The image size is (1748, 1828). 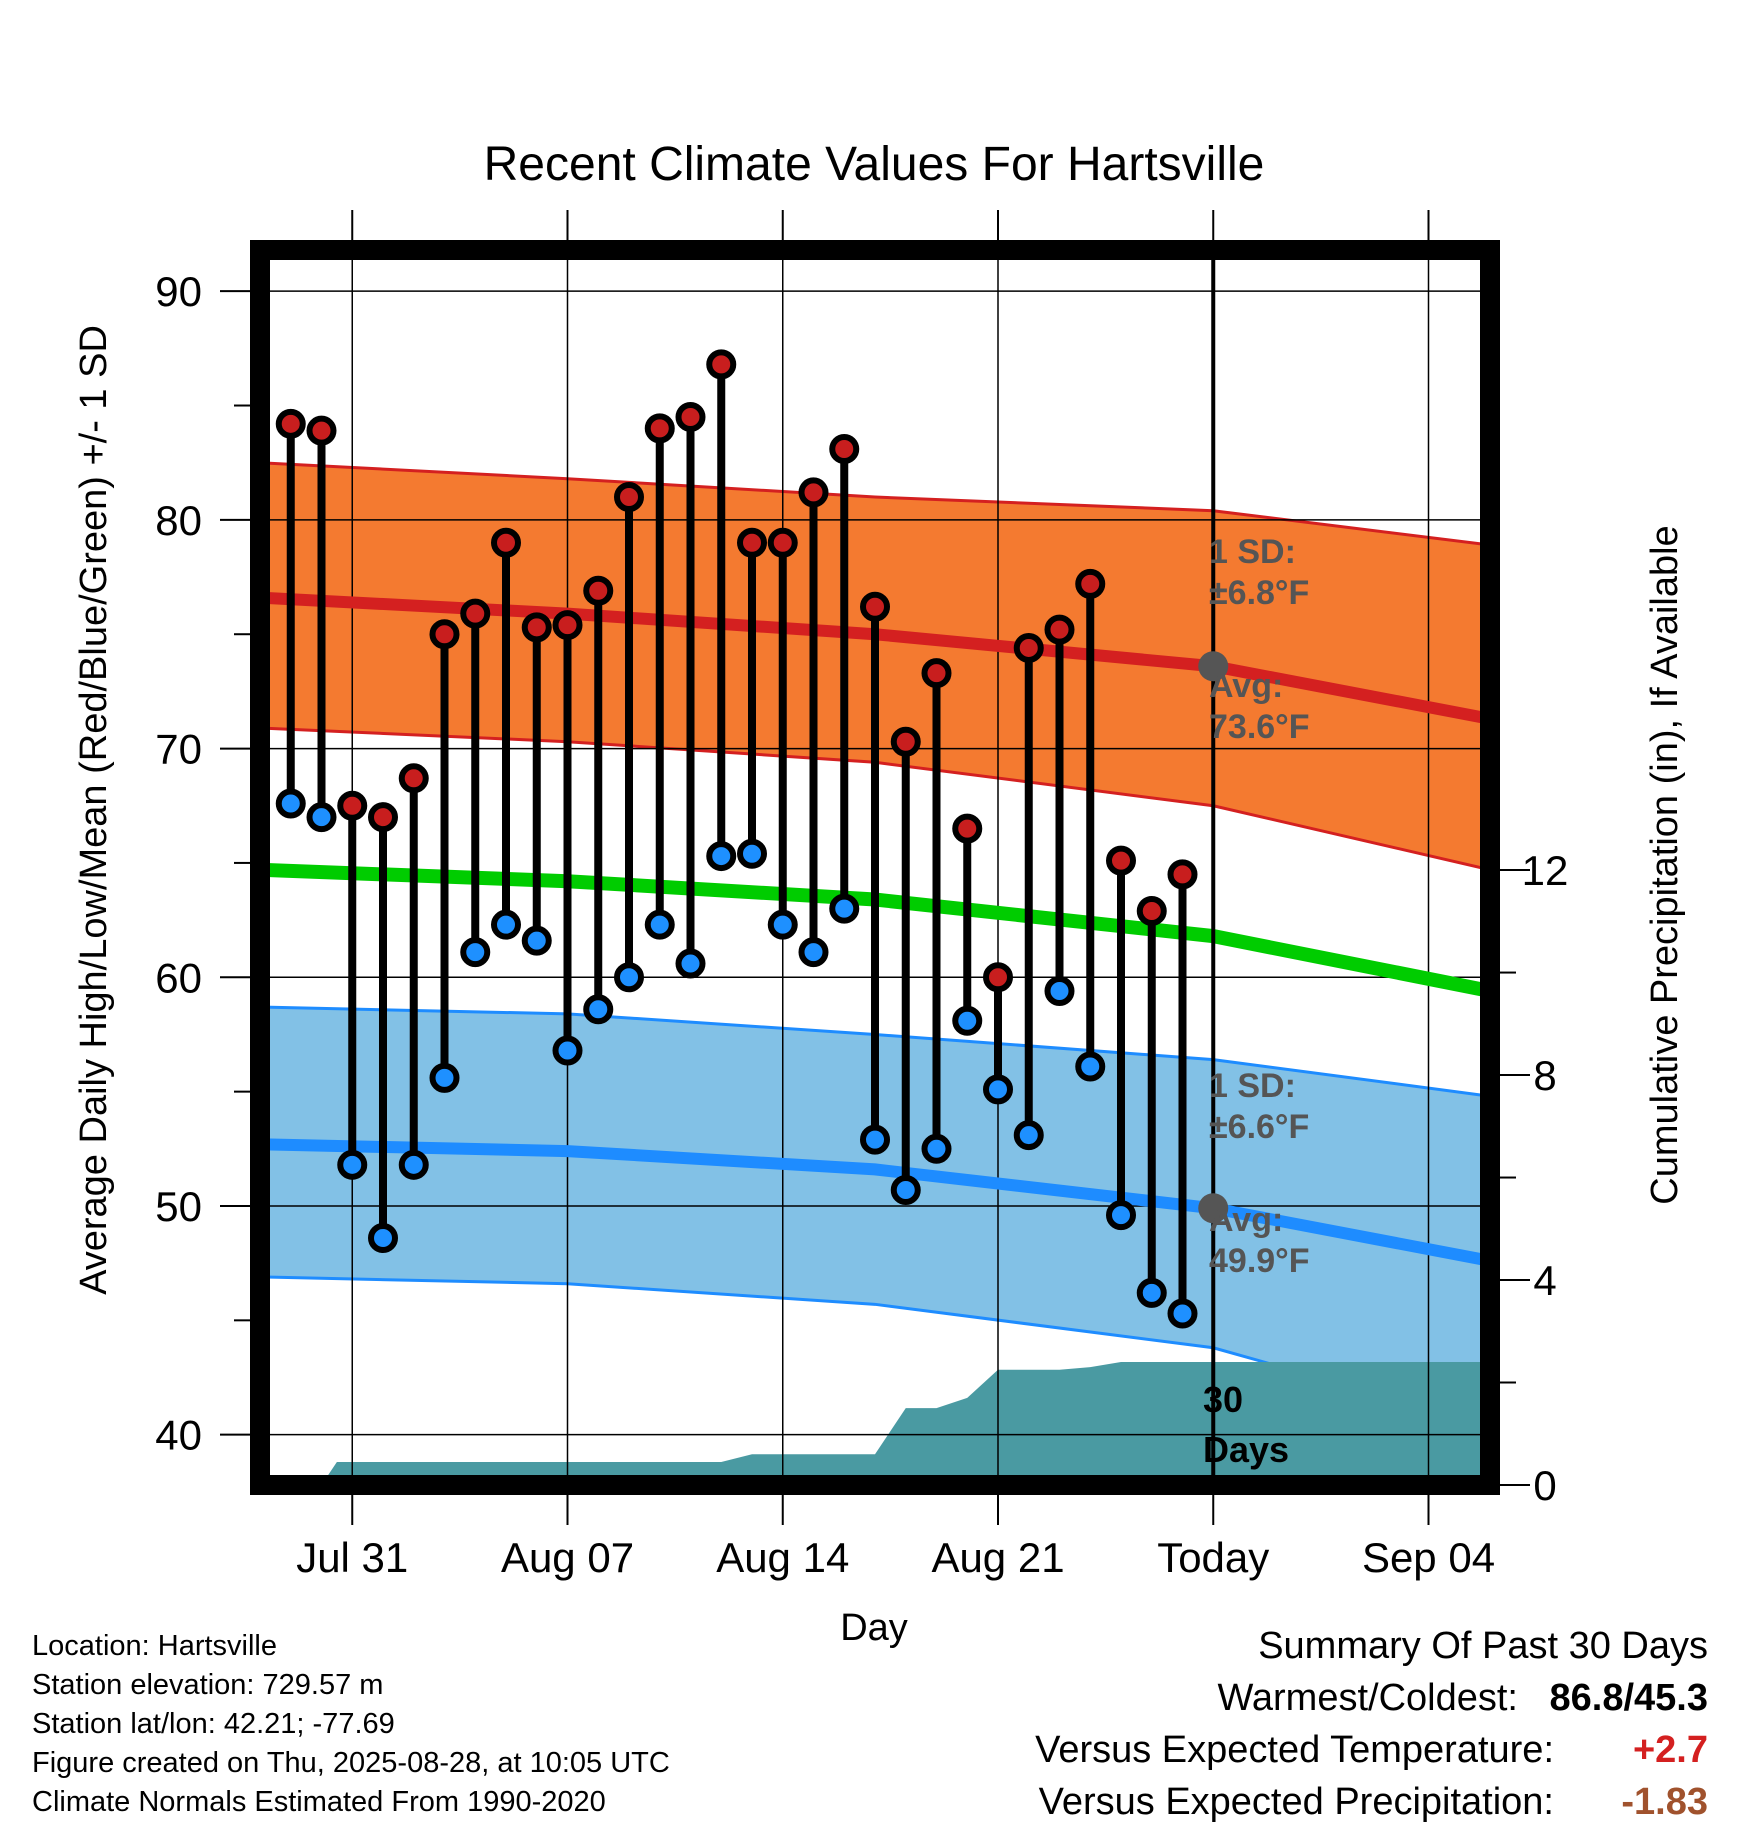 What do you see at coordinates (1213, 666) in the screenshot?
I see `today-high-avg-marker` at bounding box center [1213, 666].